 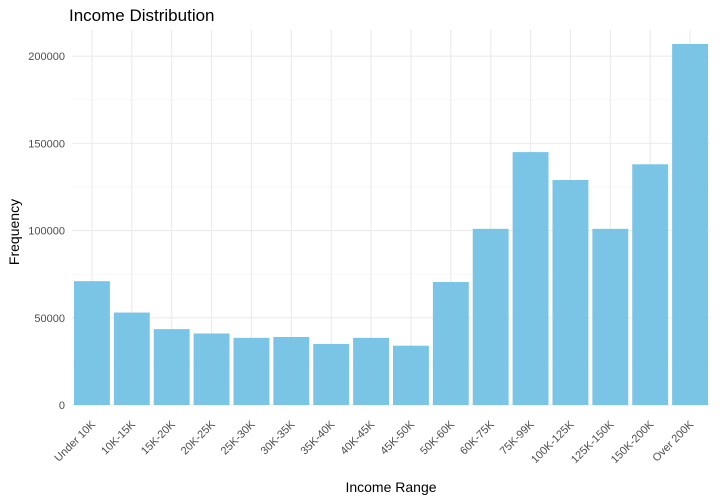 What do you see at coordinates (318, 437) in the screenshot?
I see `x-tick-label: 35K-40K` at bounding box center [318, 437].